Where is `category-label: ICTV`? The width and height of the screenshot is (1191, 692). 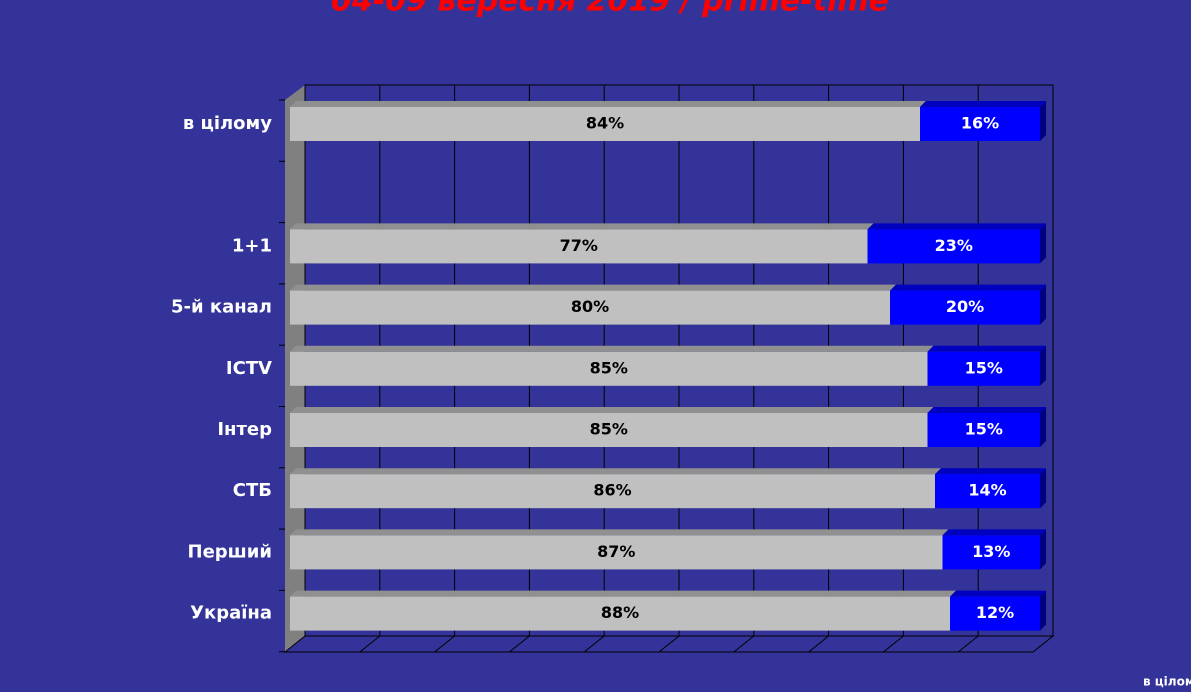 category-label: ICTV is located at coordinates (249, 368).